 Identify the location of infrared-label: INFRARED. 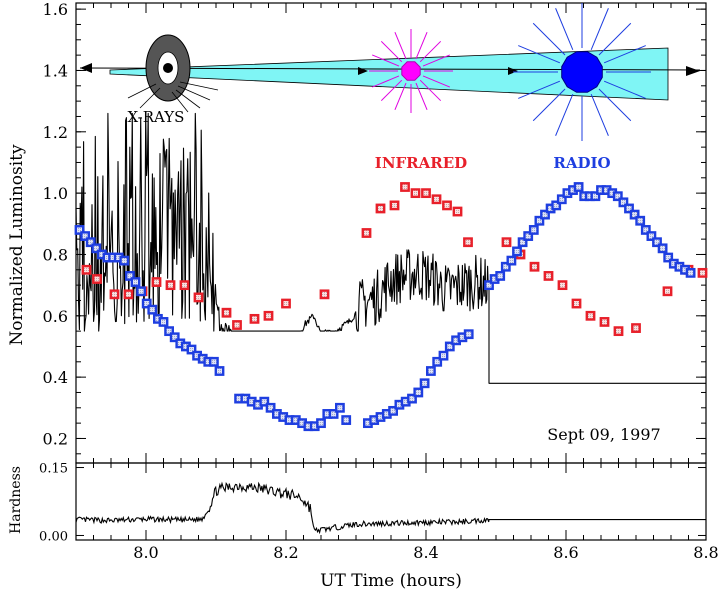
(421, 163).